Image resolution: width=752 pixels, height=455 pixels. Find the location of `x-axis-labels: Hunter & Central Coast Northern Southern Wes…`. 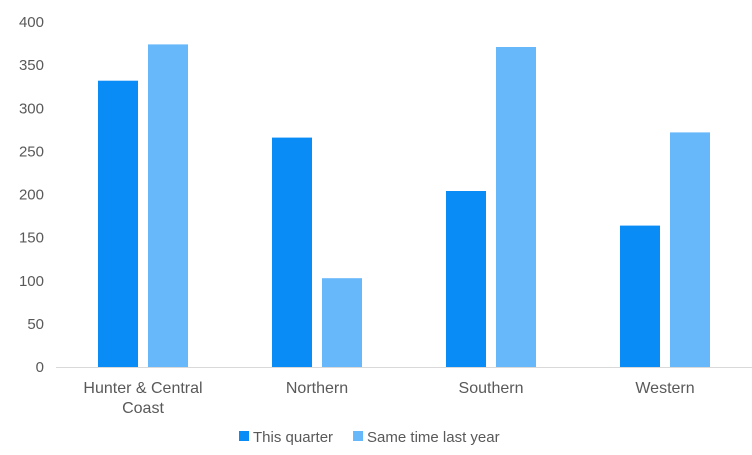

x-axis-labels: Hunter & Central Coast Northern Southern Wes… is located at coordinates (388, 398).